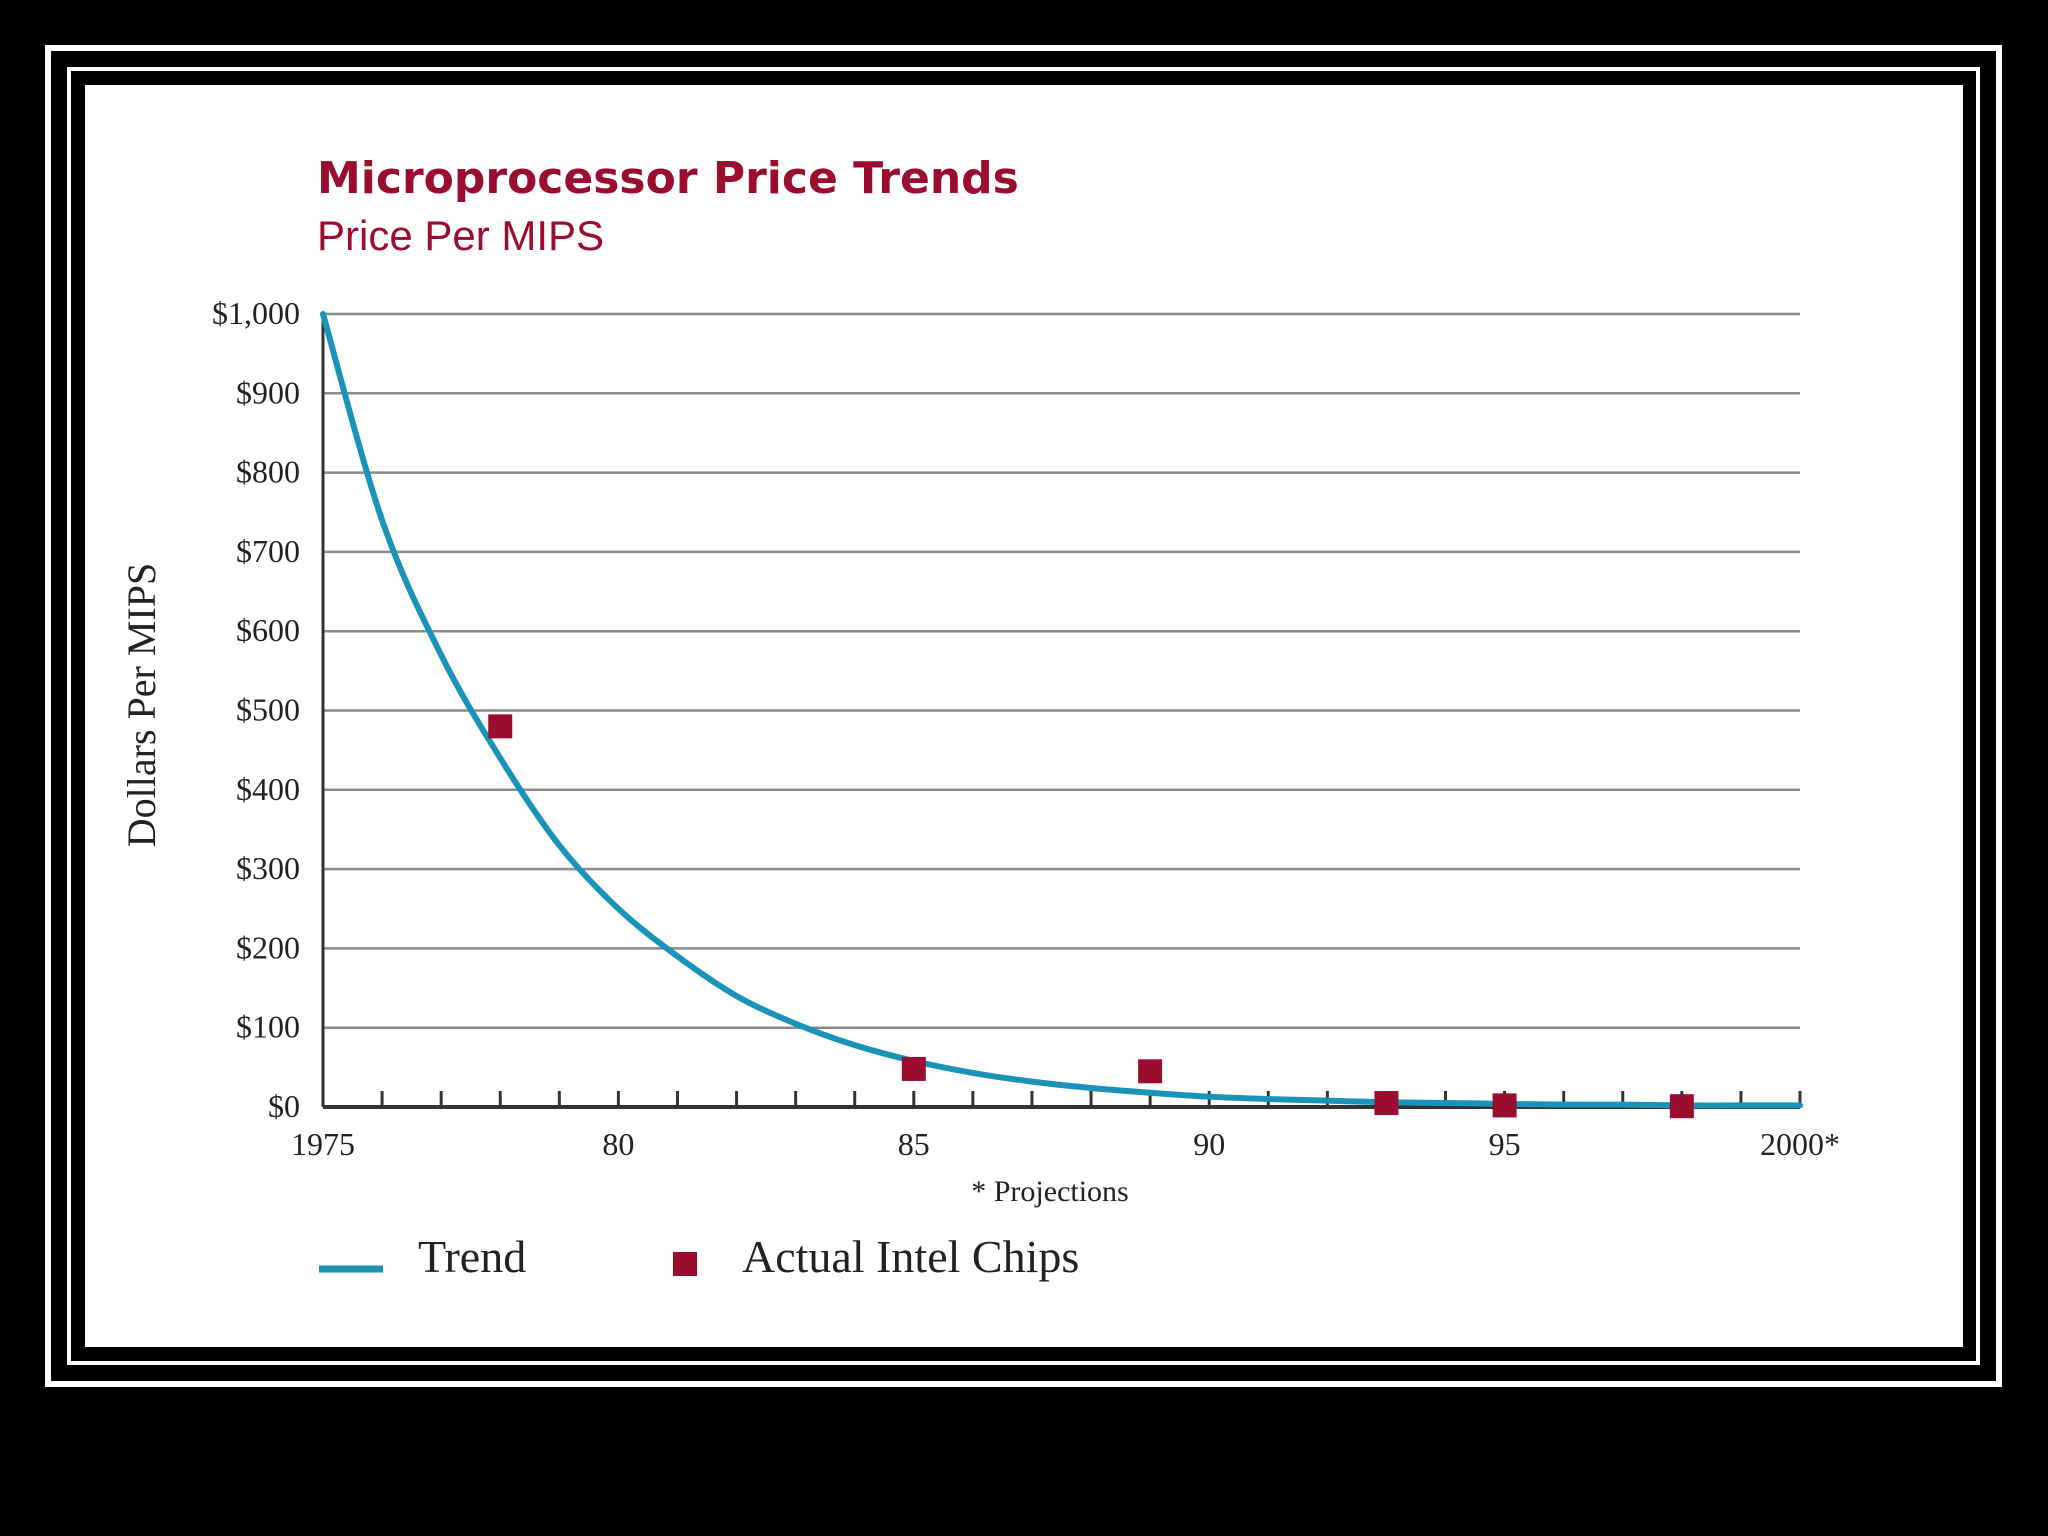  What do you see at coordinates (284, 1106) in the screenshot?
I see `y-tick-label: $0` at bounding box center [284, 1106].